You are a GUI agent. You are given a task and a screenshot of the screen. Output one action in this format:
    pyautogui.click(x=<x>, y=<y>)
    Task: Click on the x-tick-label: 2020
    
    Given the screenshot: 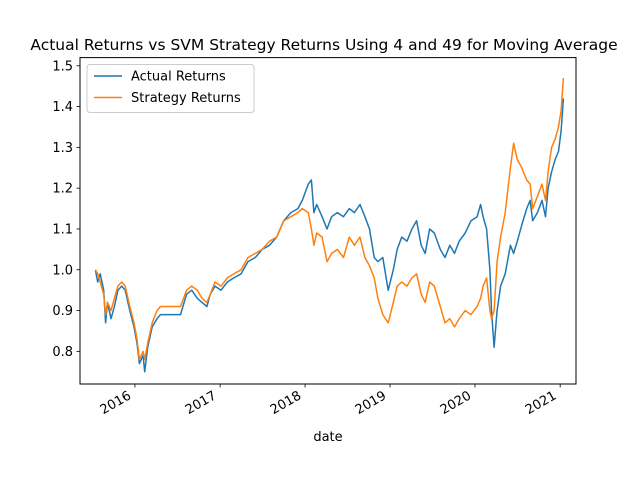 What is the action you would take?
    pyautogui.click(x=456, y=403)
    